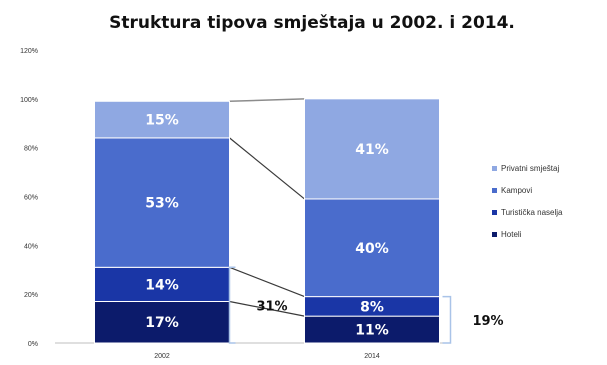  What do you see at coordinates (31, 149) in the screenshot?
I see `y-tick-label: 80%` at bounding box center [31, 149].